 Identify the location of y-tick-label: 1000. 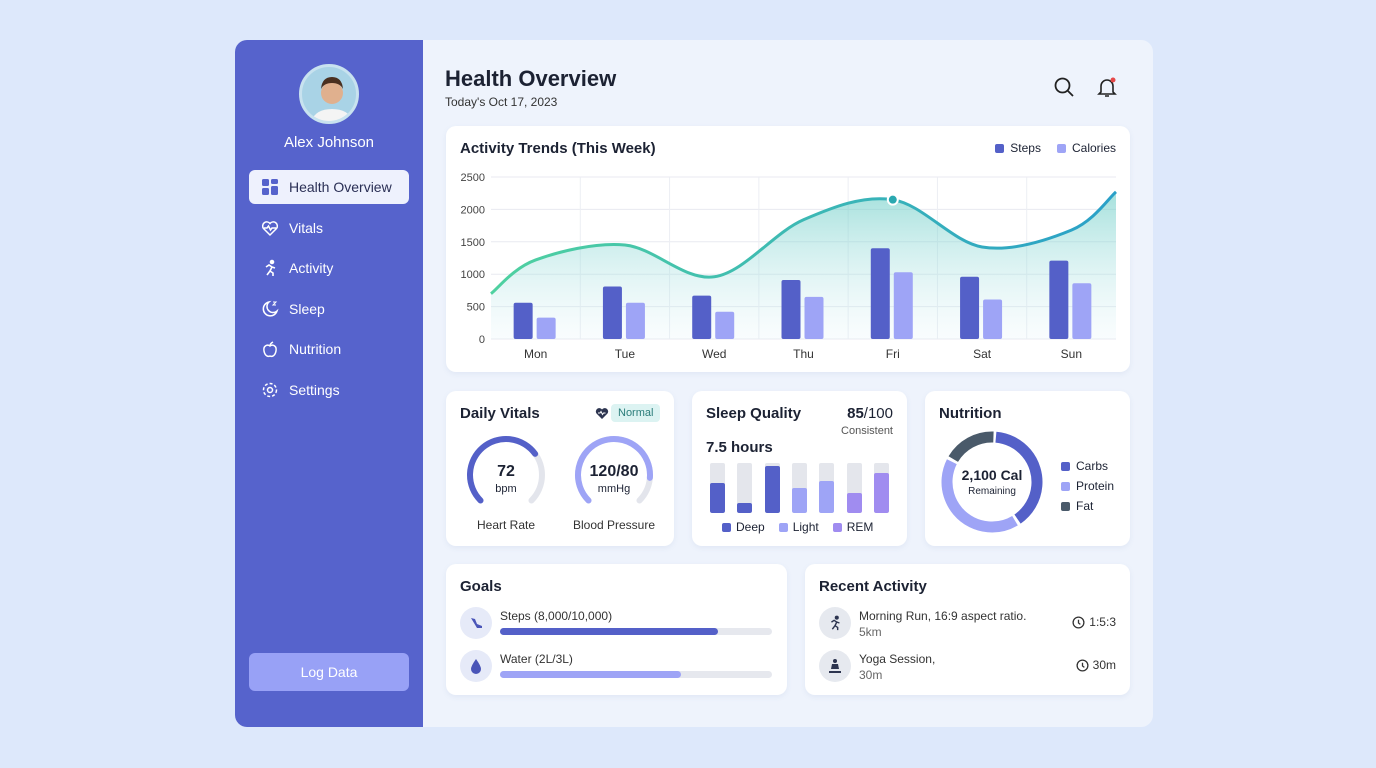
(473, 275).